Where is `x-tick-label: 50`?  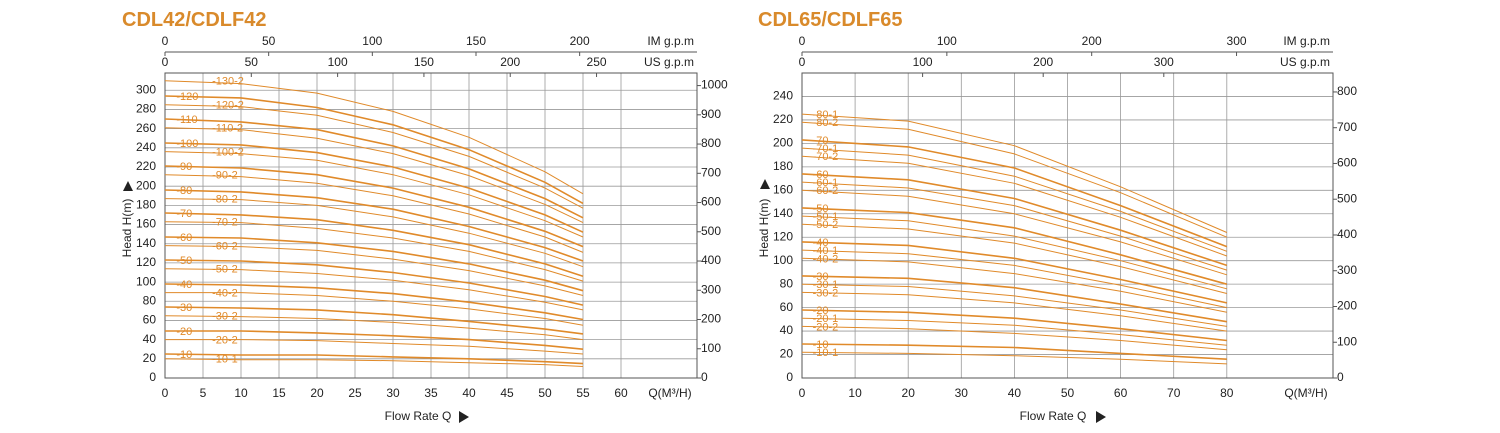 x-tick-label: 50 is located at coordinates (545, 393).